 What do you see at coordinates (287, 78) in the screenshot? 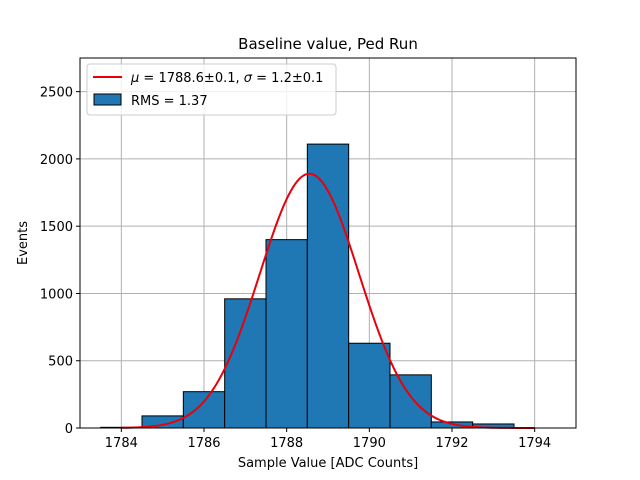
I see `legend-sigma-text: = 1.2±0.1` at bounding box center [287, 78].